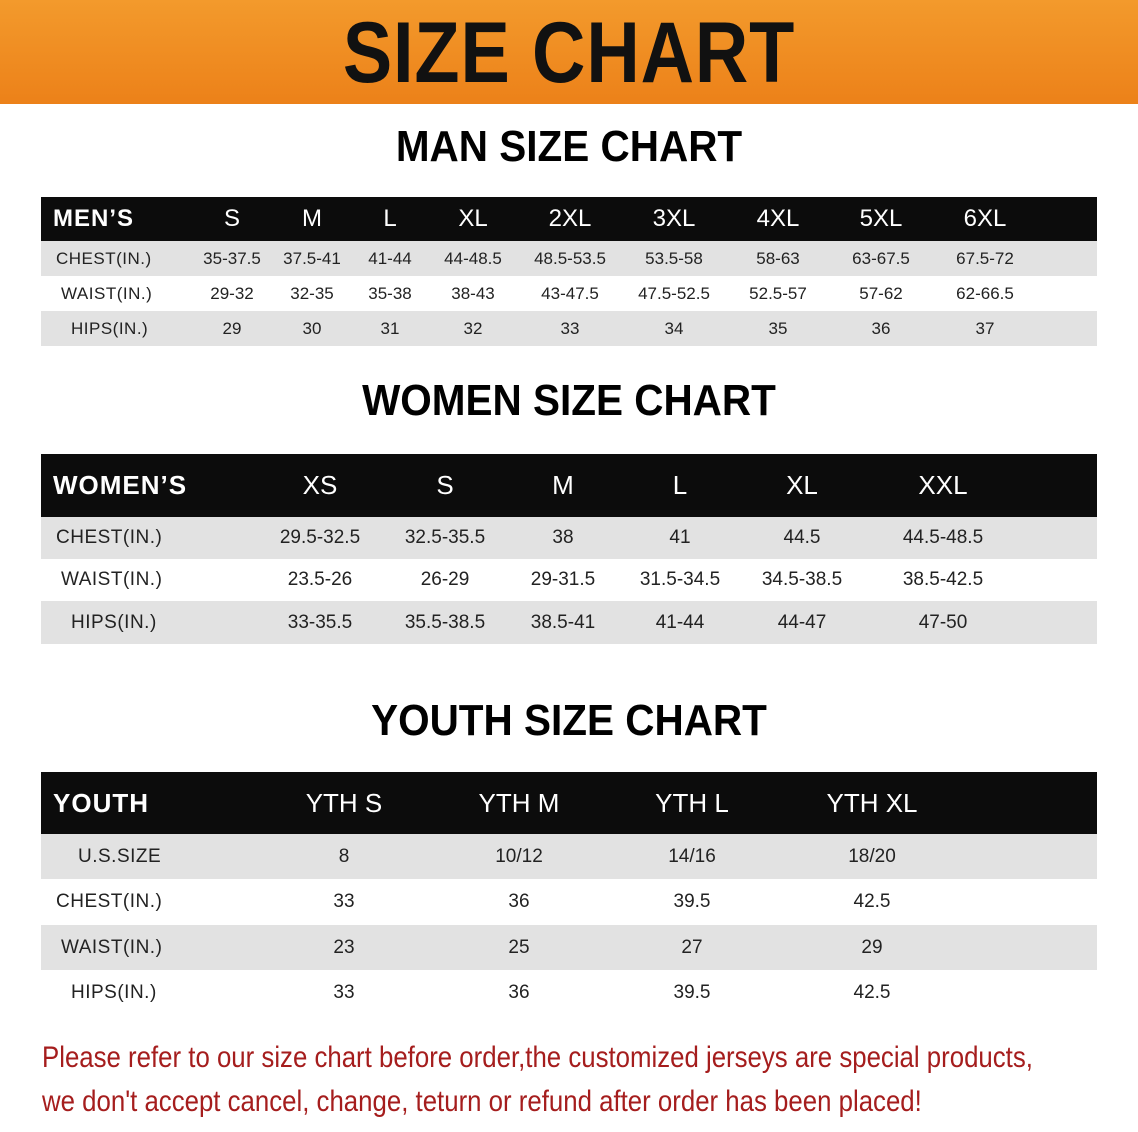 This screenshot has width=1138, height=1132. I want to click on measurement-cell: 23.5-26, so click(320, 579).